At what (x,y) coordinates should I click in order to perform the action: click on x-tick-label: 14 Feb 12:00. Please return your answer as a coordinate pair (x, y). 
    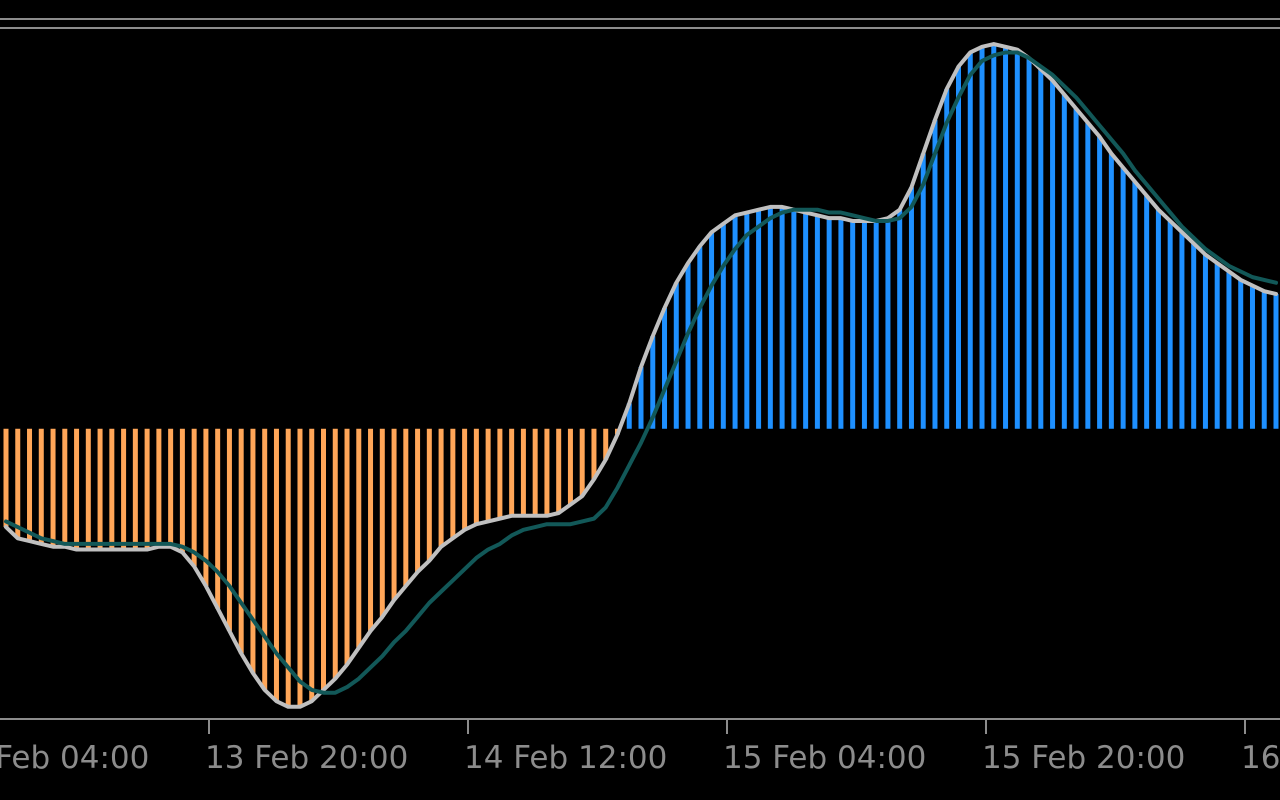
    Looking at the image, I should click on (565, 758).